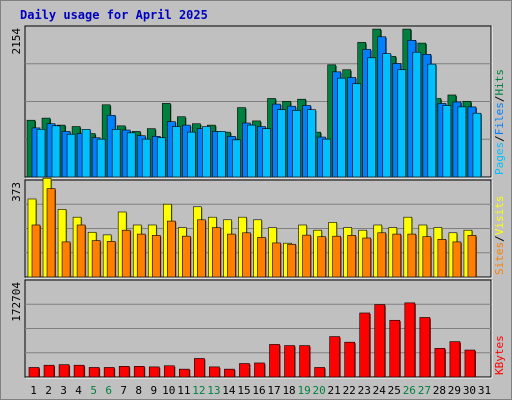 This screenshot has width=512, height=400. What do you see at coordinates (424, 390) in the screenshot?
I see `x-tick-label: 27` at bounding box center [424, 390].